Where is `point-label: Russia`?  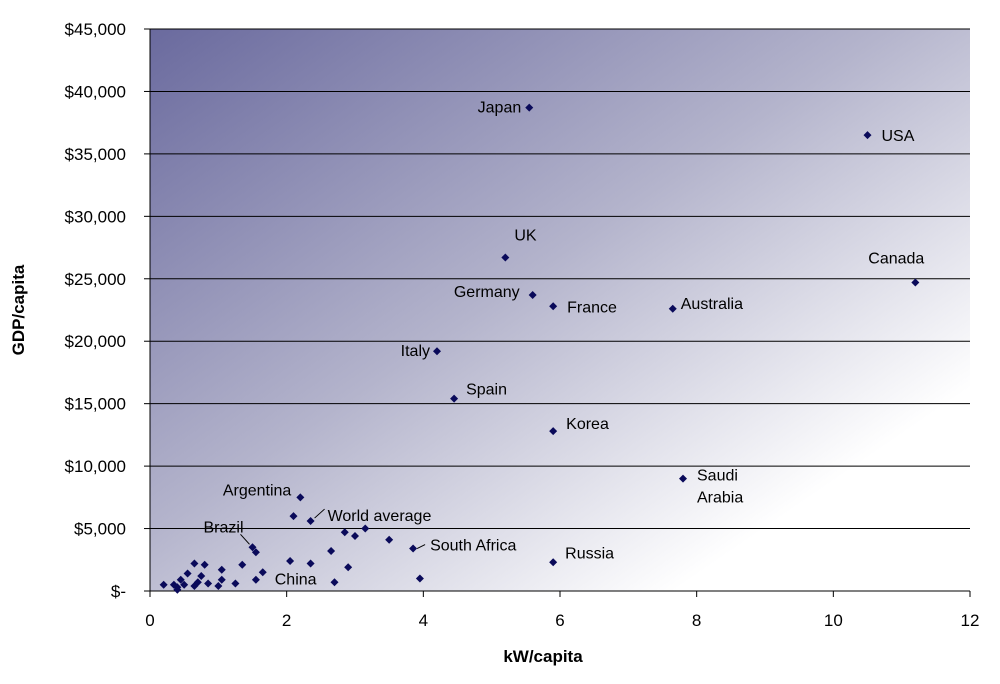 point-label: Russia is located at coordinates (589, 553).